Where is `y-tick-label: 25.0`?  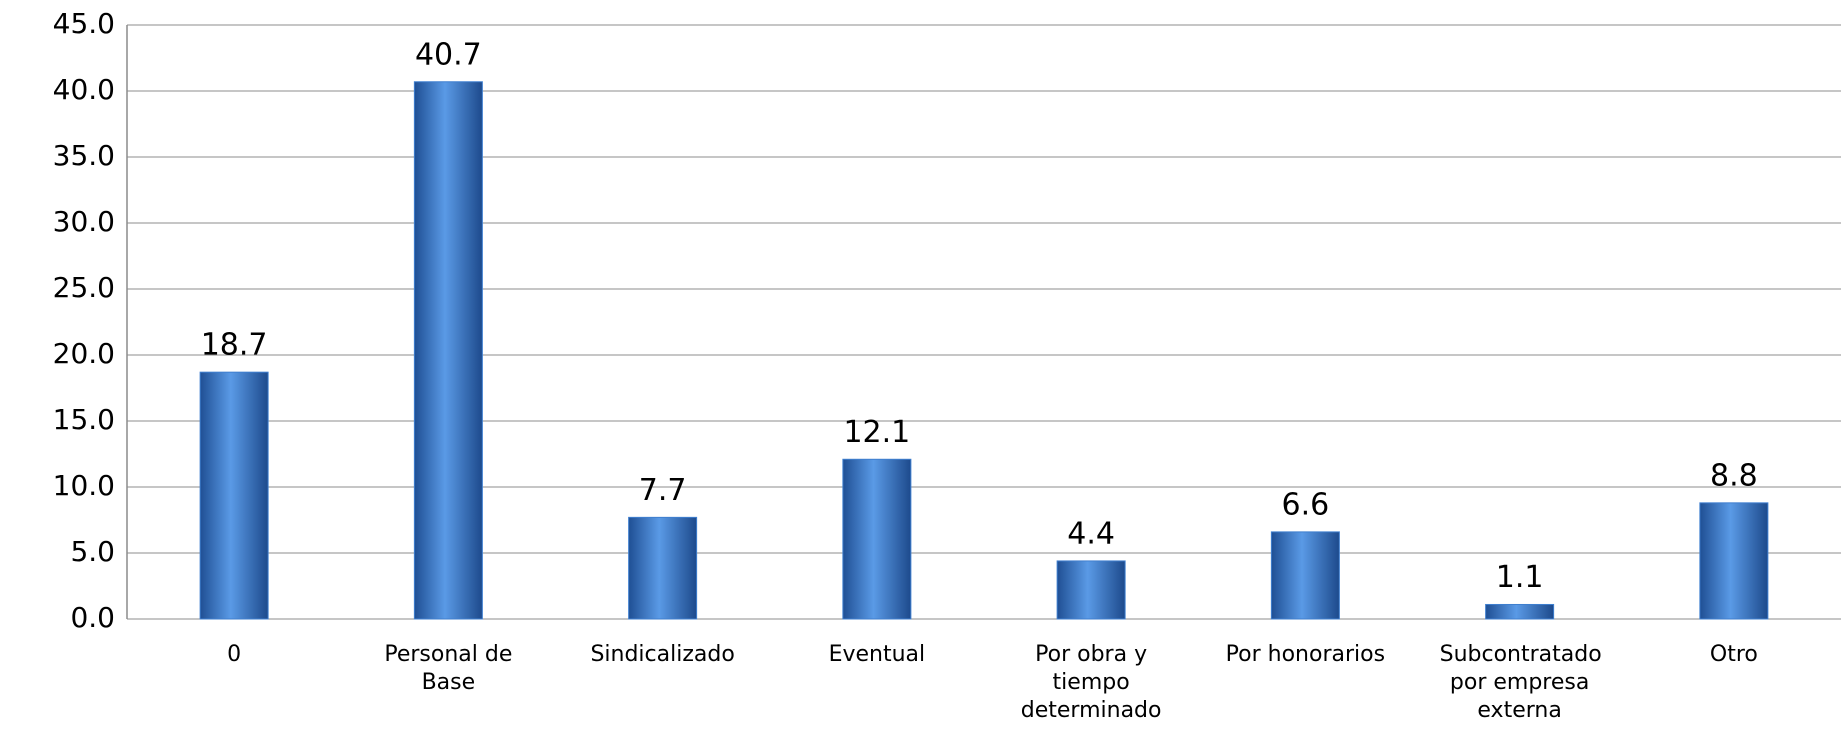 y-tick-label: 25.0 is located at coordinates (84, 287).